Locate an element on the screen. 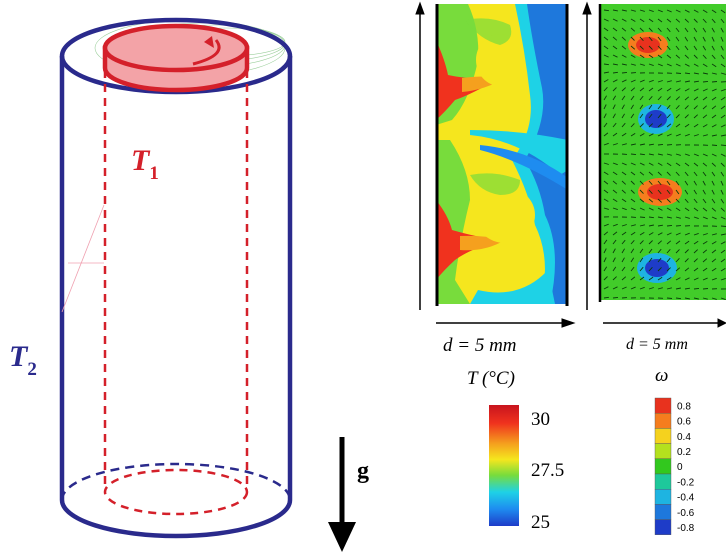  vorticity-colorbar: ω 0.8 0.6 0.4 0.2 0 -0.2 -0.4 -0.6 -0.8 is located at coordinates (674, 450).